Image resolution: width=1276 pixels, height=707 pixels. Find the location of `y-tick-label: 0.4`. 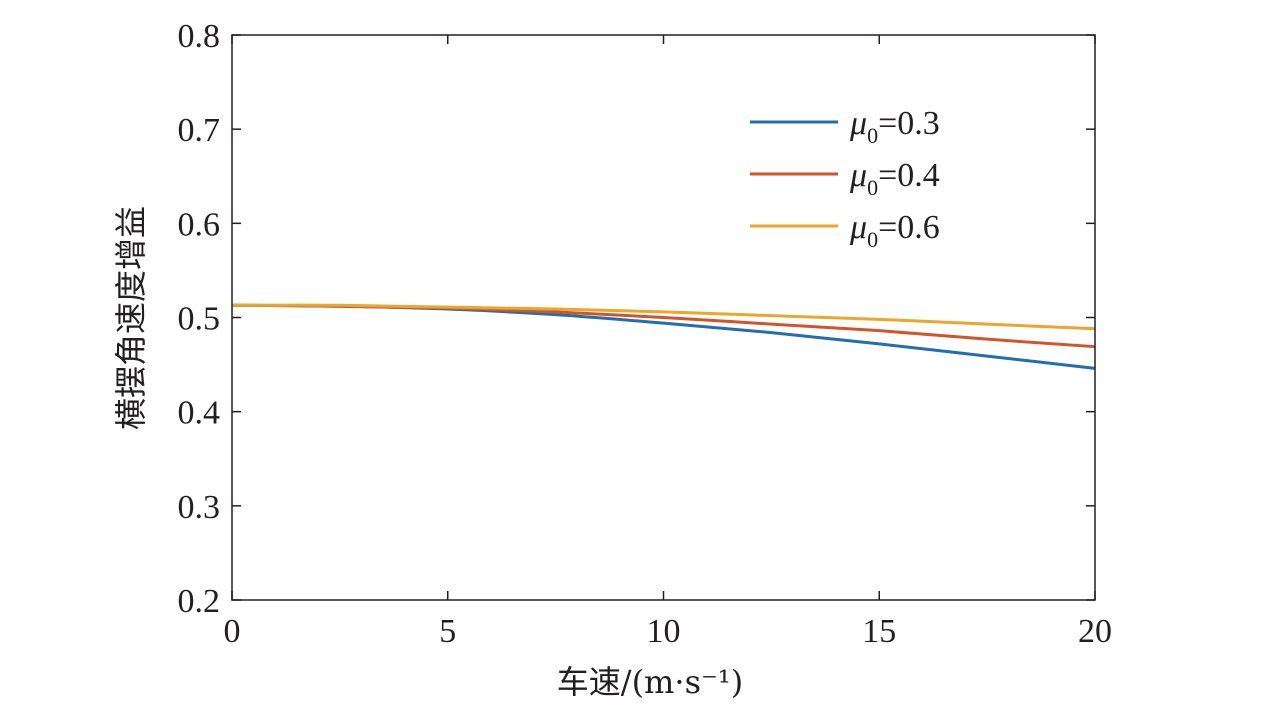

y-tick-label: 0.4 is located at coordinates (199, 413).